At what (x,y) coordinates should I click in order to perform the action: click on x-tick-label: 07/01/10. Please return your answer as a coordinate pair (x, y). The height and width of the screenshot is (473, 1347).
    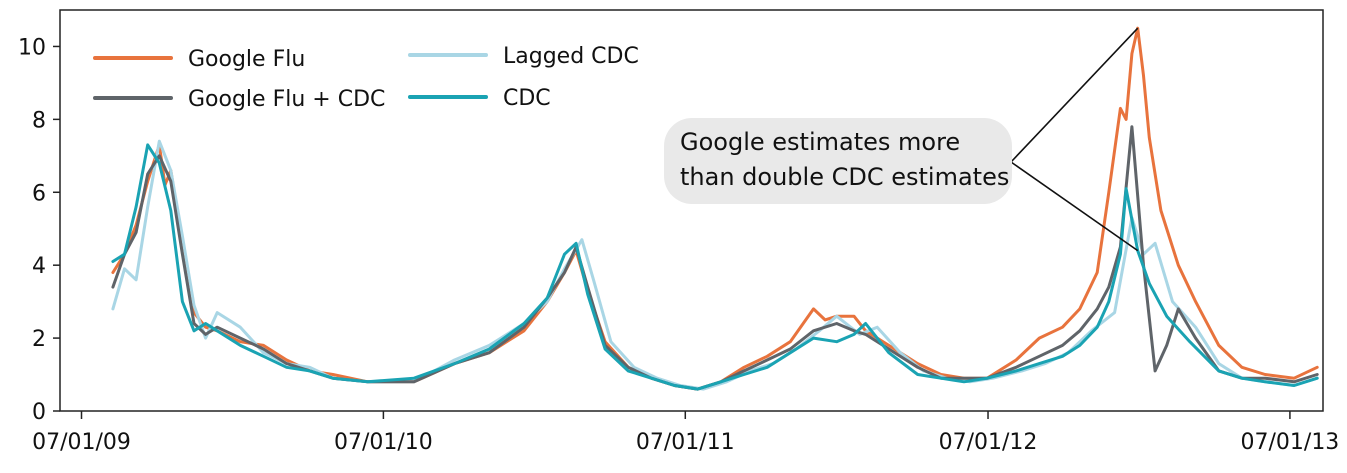
    Looking at the image, I should click on (383, 442).